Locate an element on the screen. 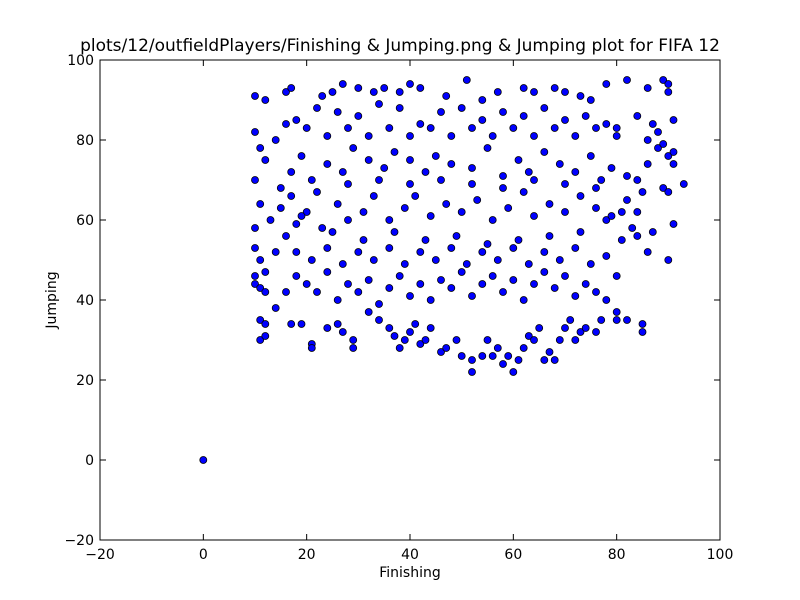  y-tick-label: −20 is located at coordinates (79, 541).